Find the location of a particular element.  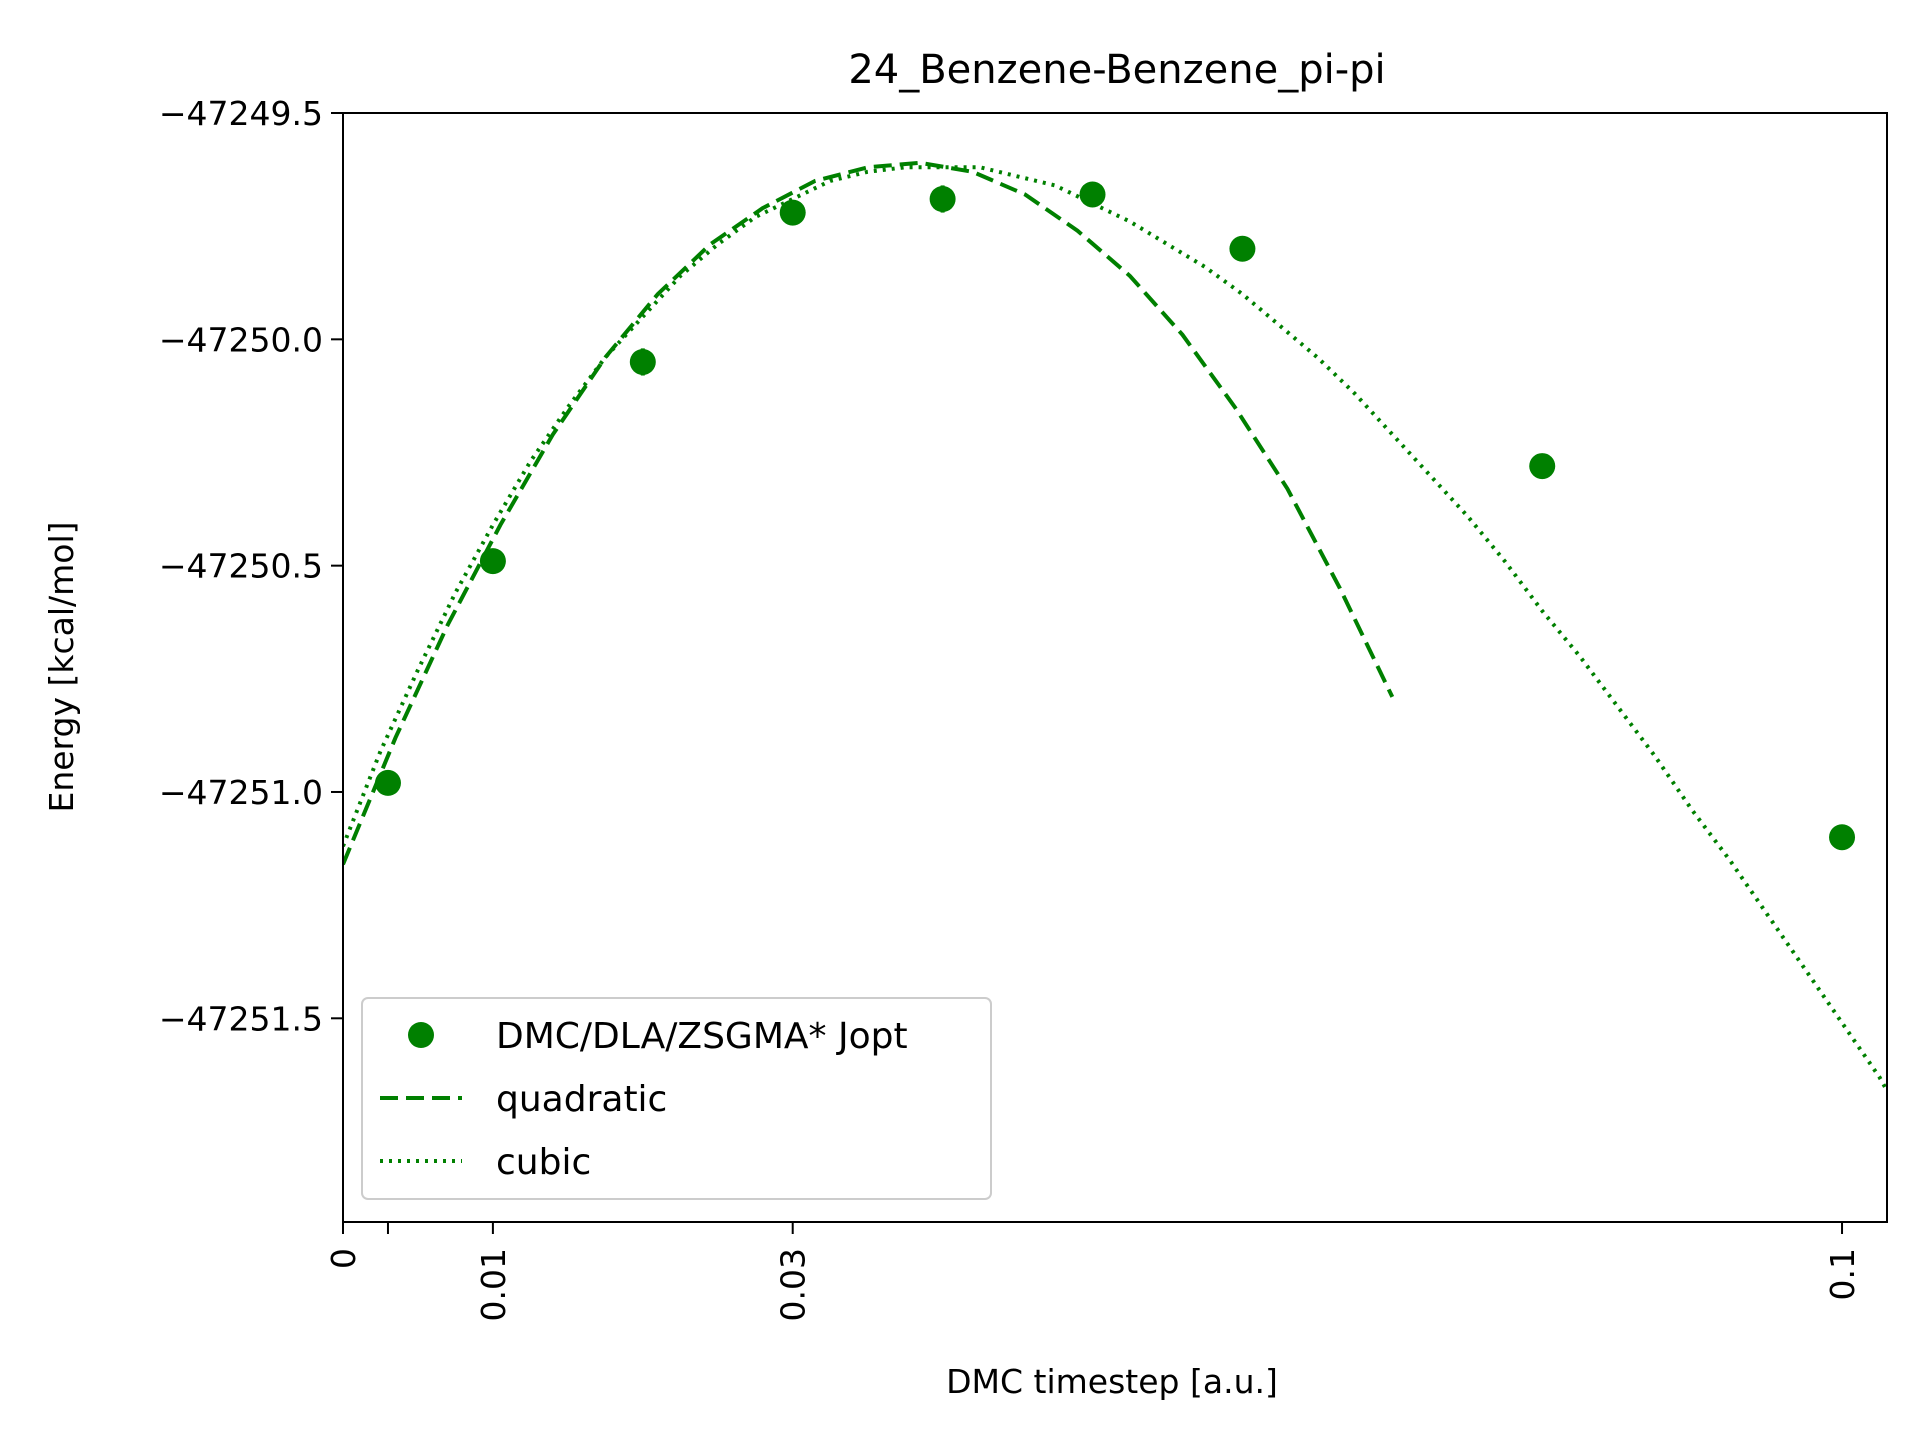

y-axis: −47249.5 −47250.0 −47250.5 −47251.0 −47251.5 is located at coordinates (251, 566).